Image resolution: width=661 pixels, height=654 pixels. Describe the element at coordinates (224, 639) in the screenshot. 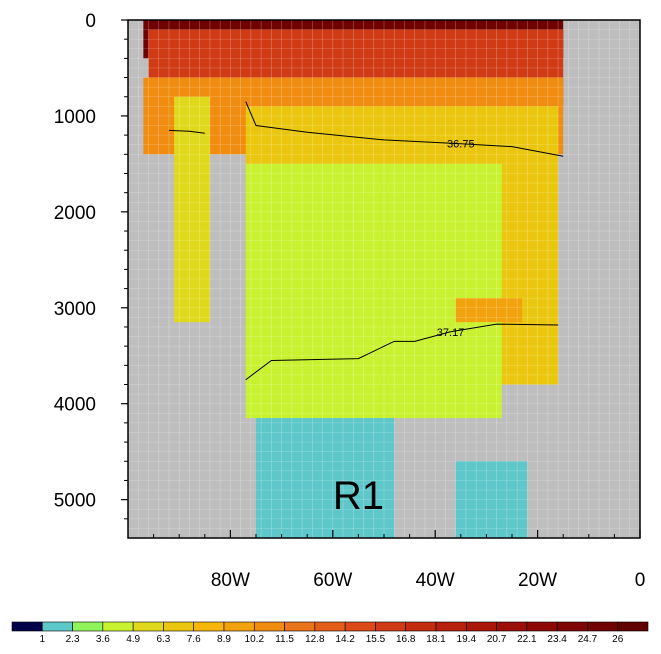

I see `colorbar-label: 8.9` at that location.